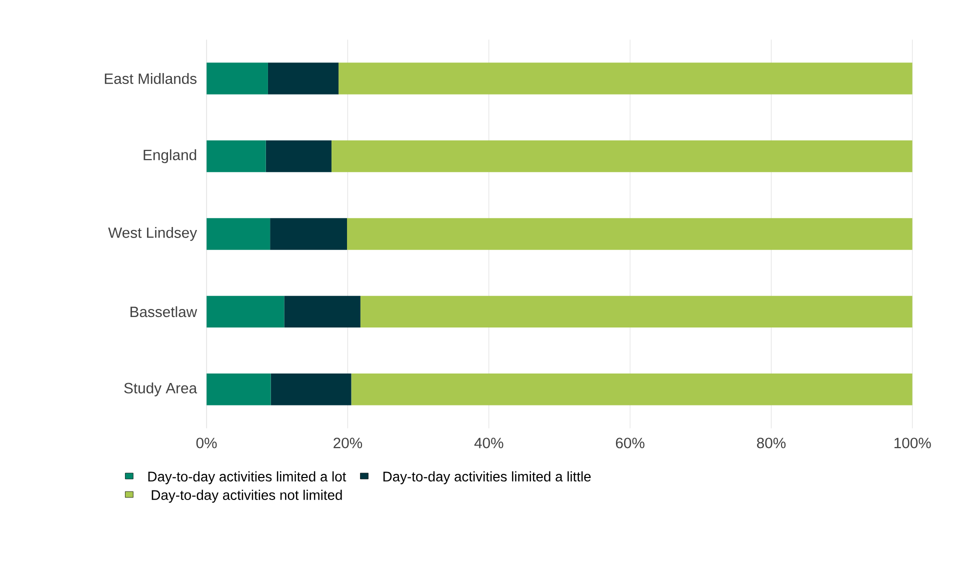 The height and width of the screenshot is (574, 959). Describe the element at coordinates (247, 496) in the screenshot. I see `legend-label: Day-to-day activities not limited` at that location.